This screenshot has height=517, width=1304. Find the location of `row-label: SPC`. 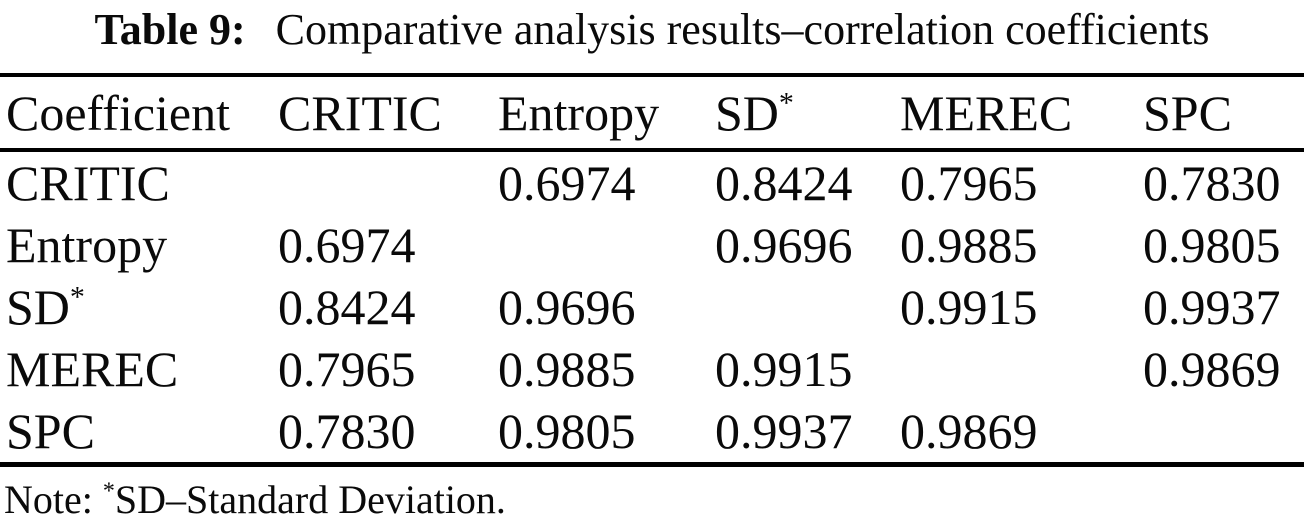

row-label: SPC is located at coordinates (139, 432).